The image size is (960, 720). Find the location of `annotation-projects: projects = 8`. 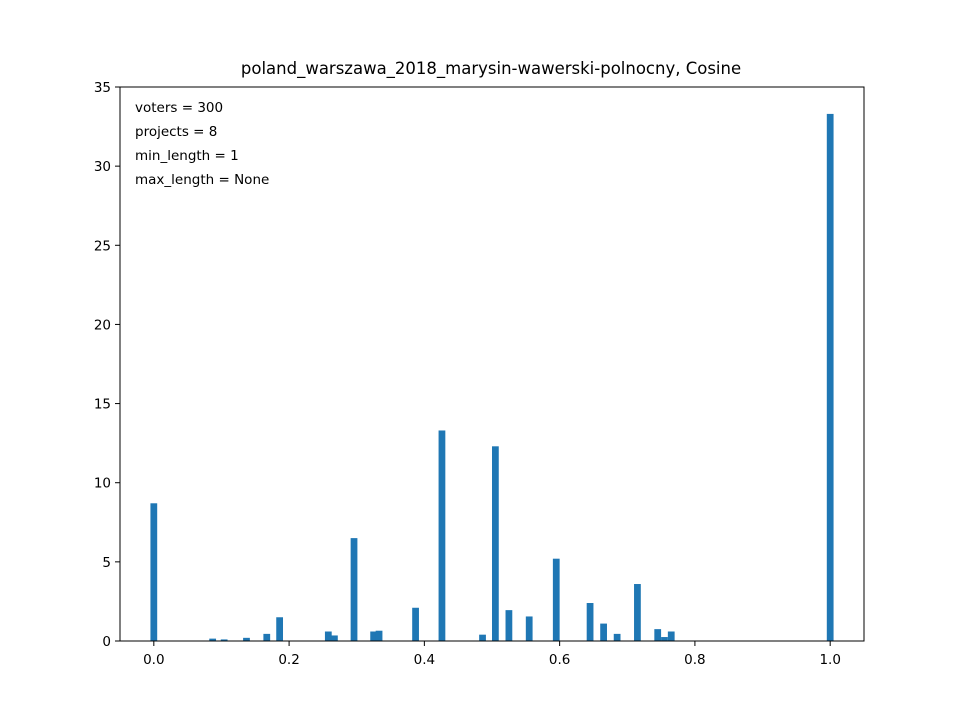

annotation-projects: projects = 8 is located at coordinates (176, 132).